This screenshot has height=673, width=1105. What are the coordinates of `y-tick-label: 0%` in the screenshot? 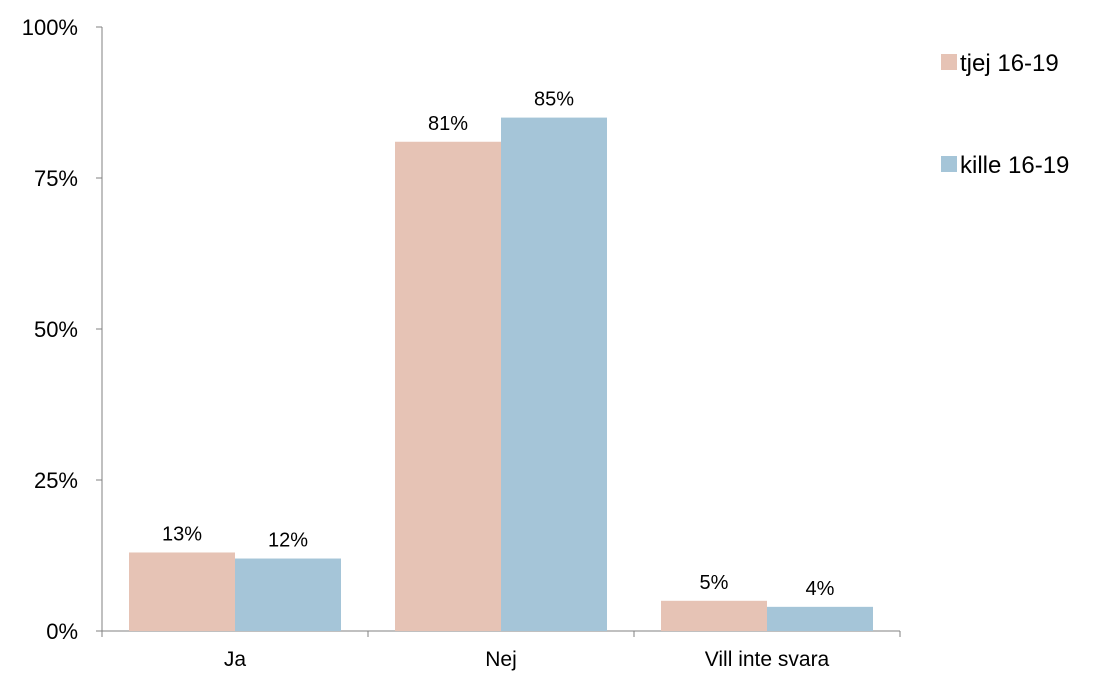 It's located at (62, 631).